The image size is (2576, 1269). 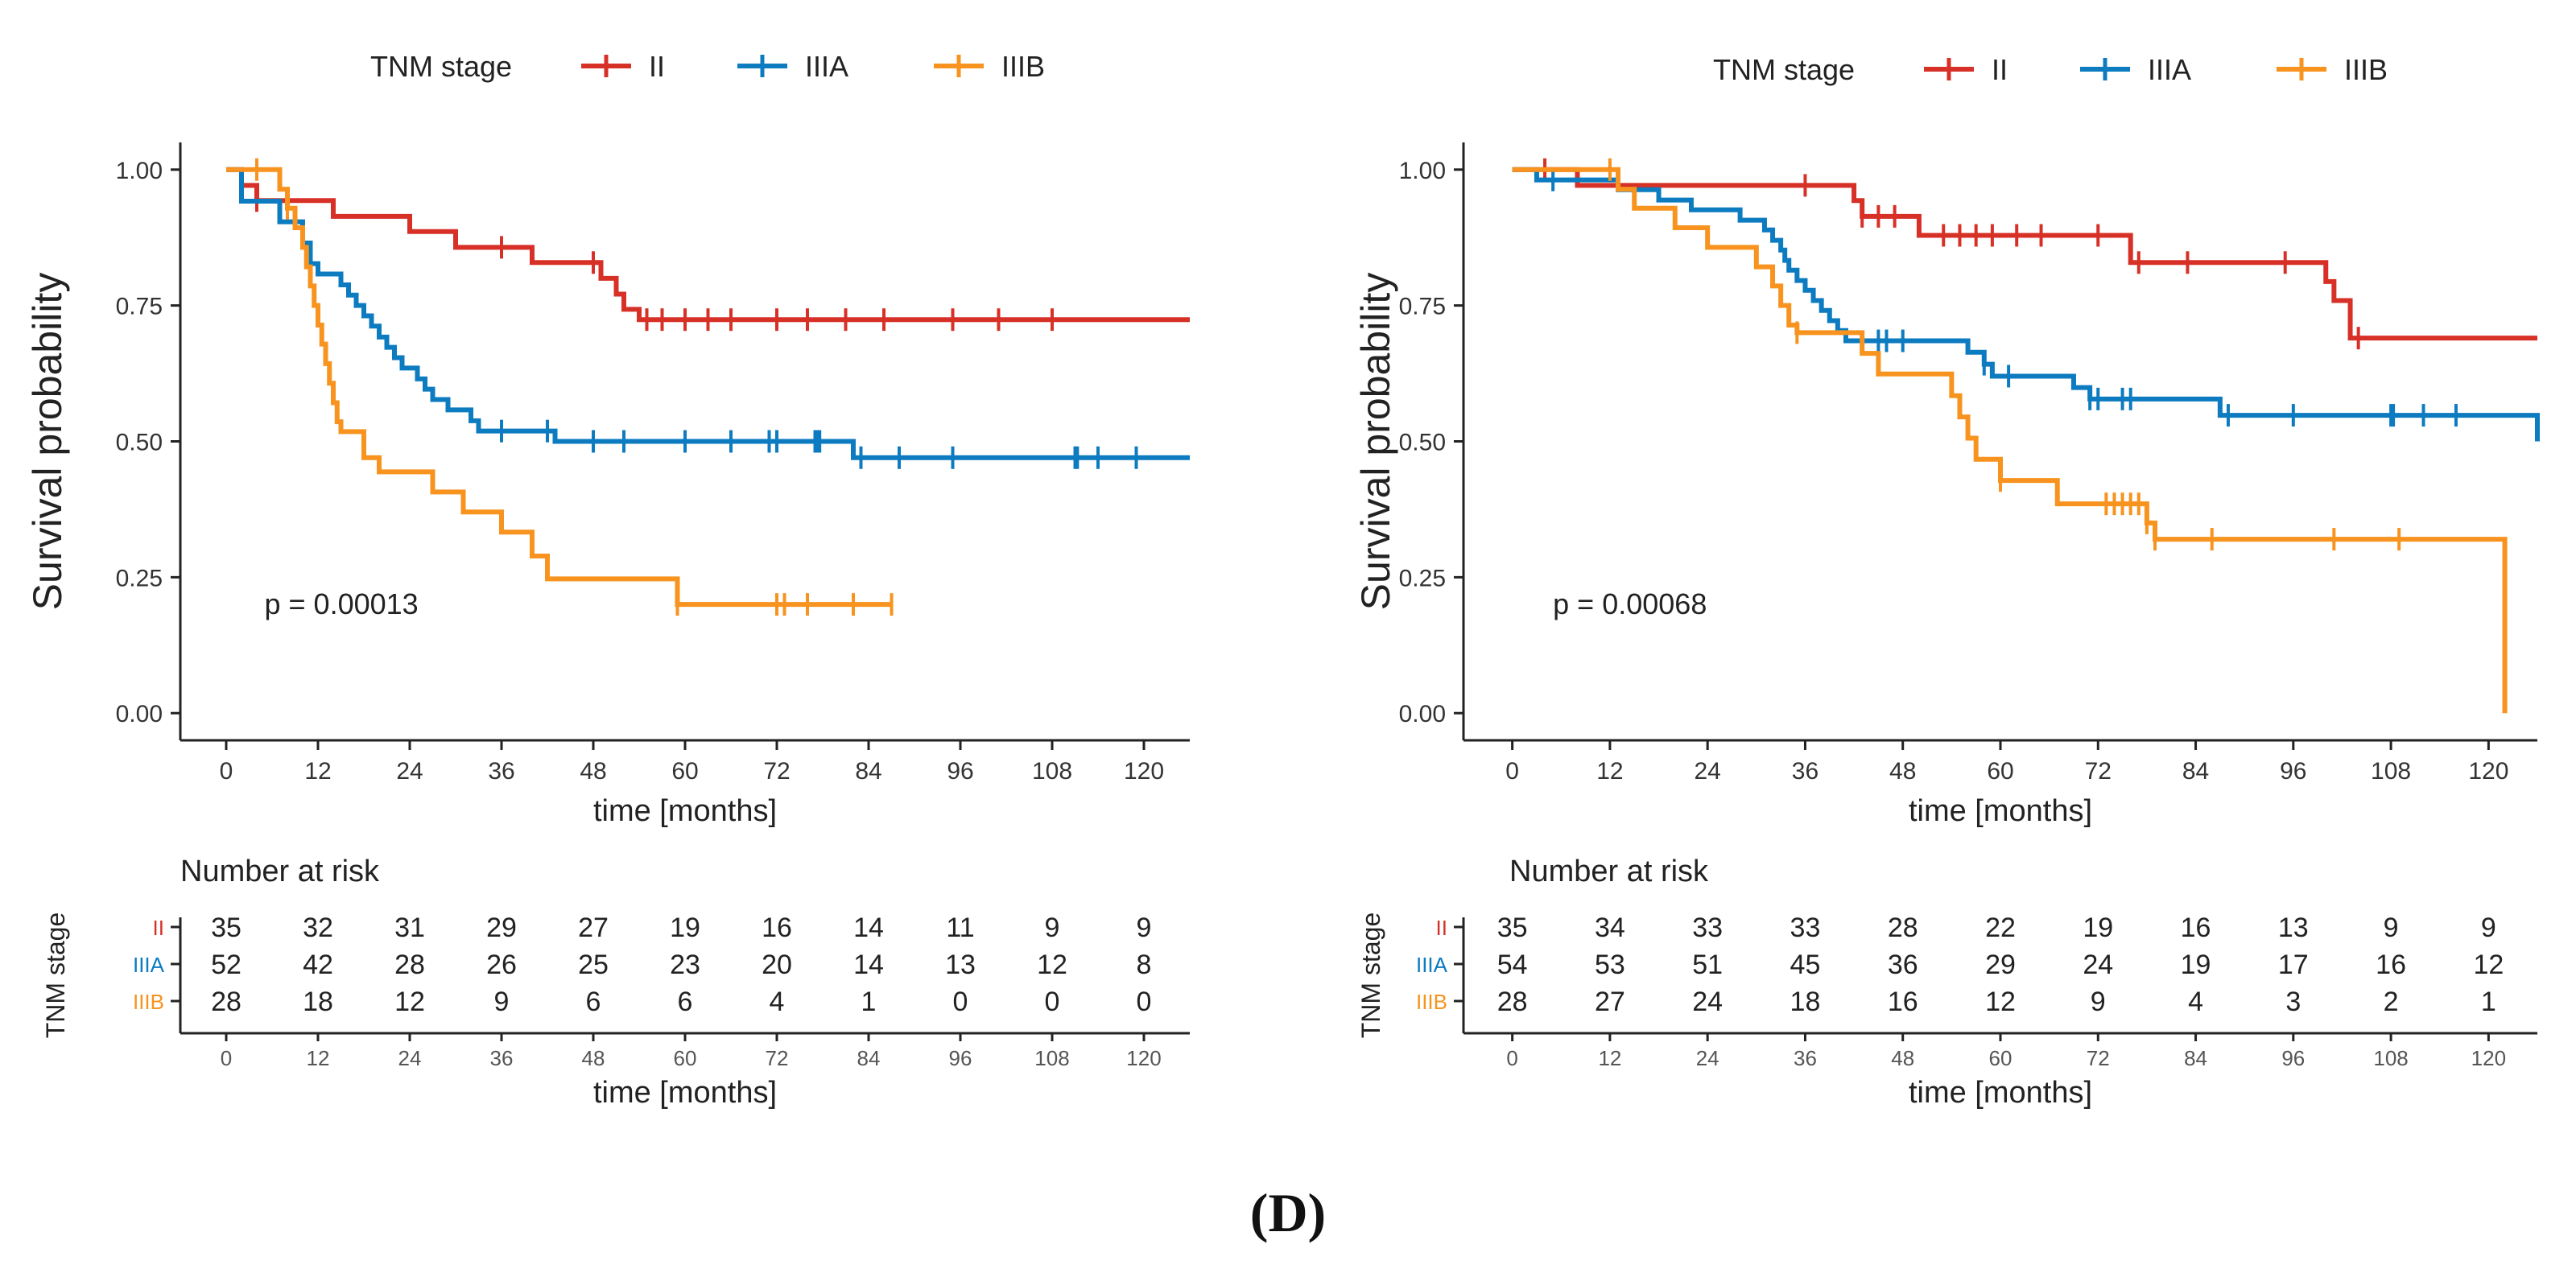 What do you see at coordinates (2000, 928) in the screenshot?
I see `risk-table-cell: 22` at bounding box center [2000, 928].